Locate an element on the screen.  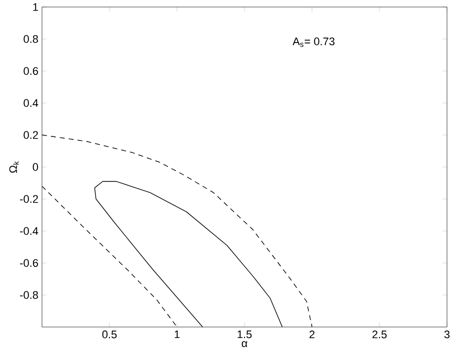
y-tick-label: 1 is located at coordinates (35, 7).